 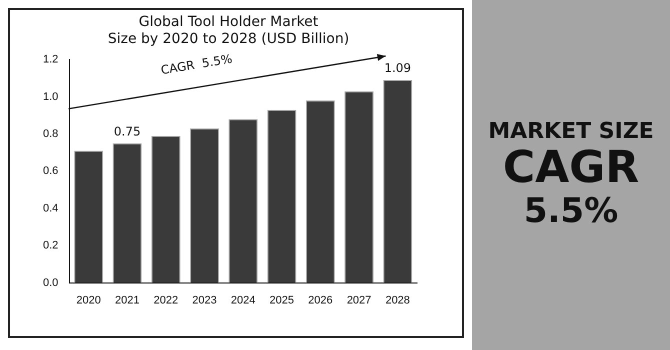 What do you see at coordinates (397, 300) in the screenshot?
I see `x-tick-label: 2028` at bounding box center [397, 300].